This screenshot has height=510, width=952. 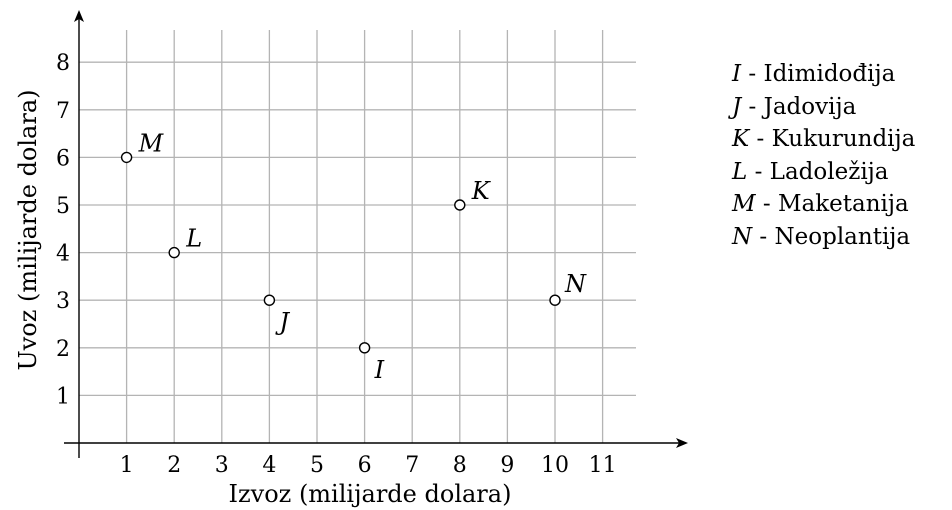 I want to click on legend-entry: K - Kukurundija, so click(x=823, y=139).